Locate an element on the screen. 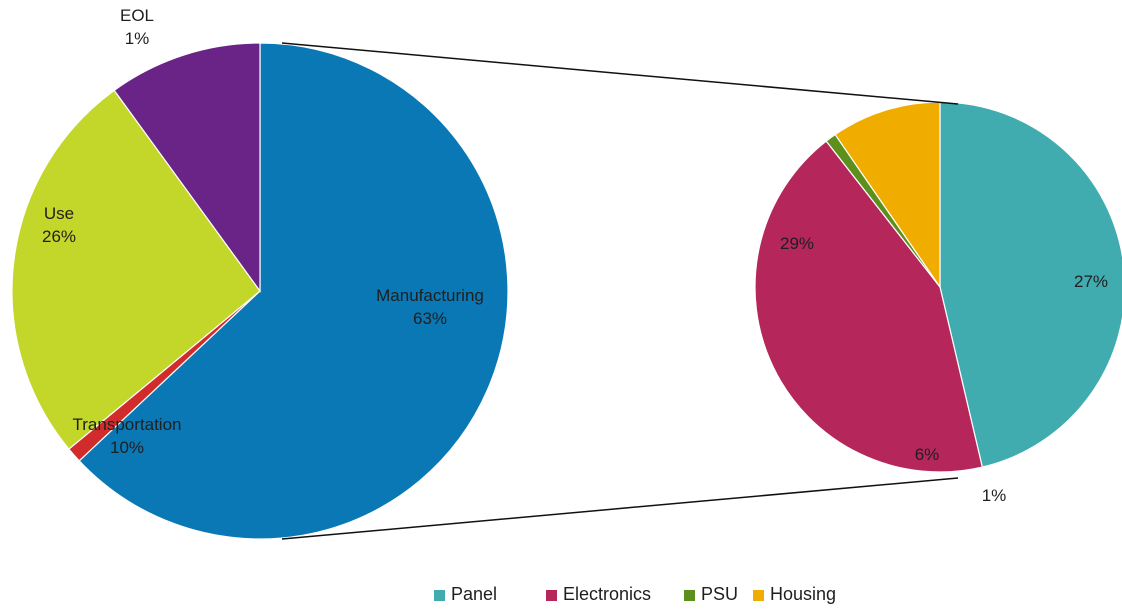 The height and width of the screenshot is (610, 1122). transportation-label: Transportation 10% is located at coordinates (127, 436).